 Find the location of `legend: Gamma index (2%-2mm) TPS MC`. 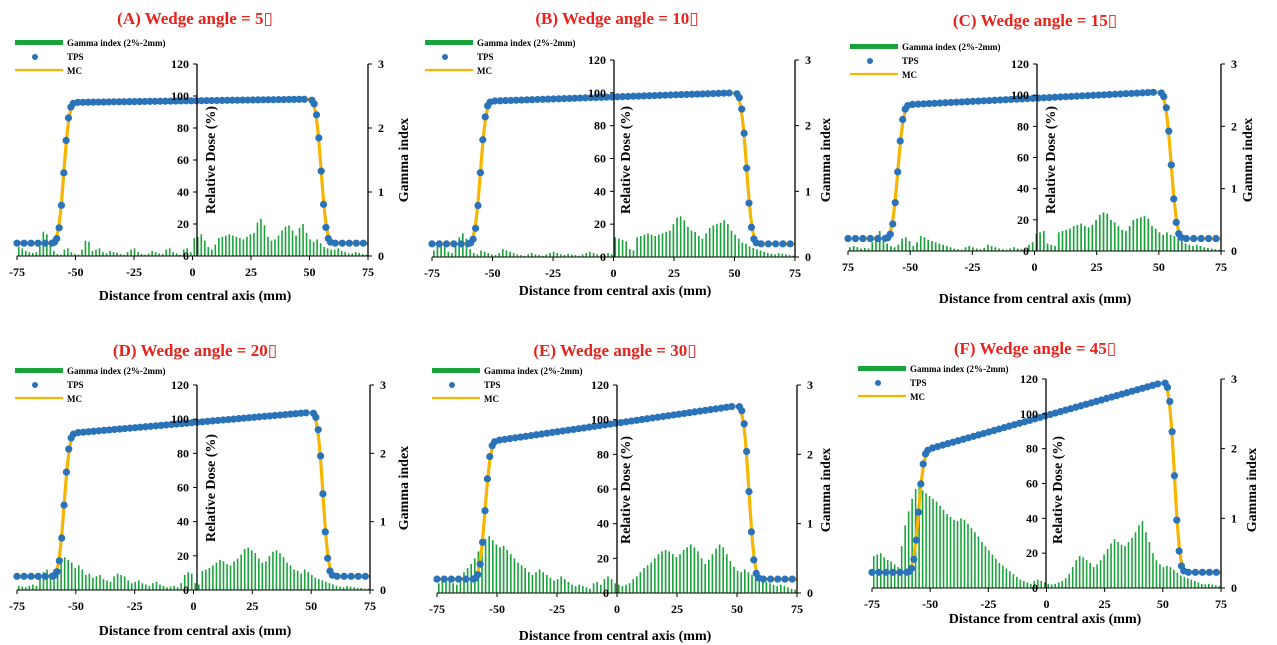

legend: Gamma index (2%-2mm) TPS MC is located at coordinates (500, 57).